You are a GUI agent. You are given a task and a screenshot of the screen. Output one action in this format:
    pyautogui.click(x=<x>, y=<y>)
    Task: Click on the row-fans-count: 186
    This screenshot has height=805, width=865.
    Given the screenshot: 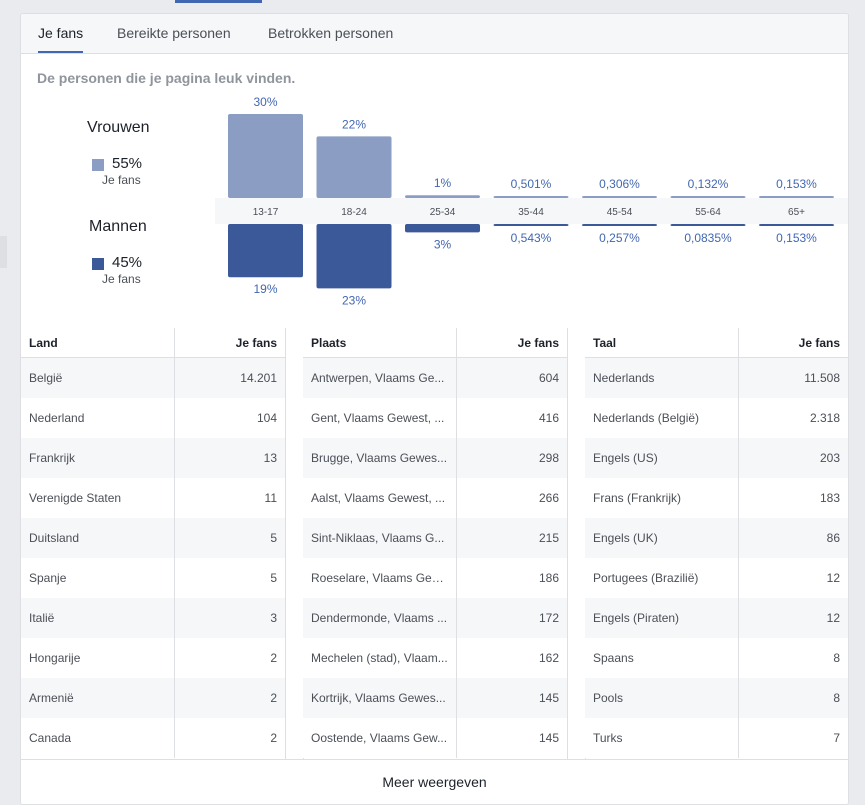 What is the action you would take?
    pyautogui.click(x=511, y=578)
    